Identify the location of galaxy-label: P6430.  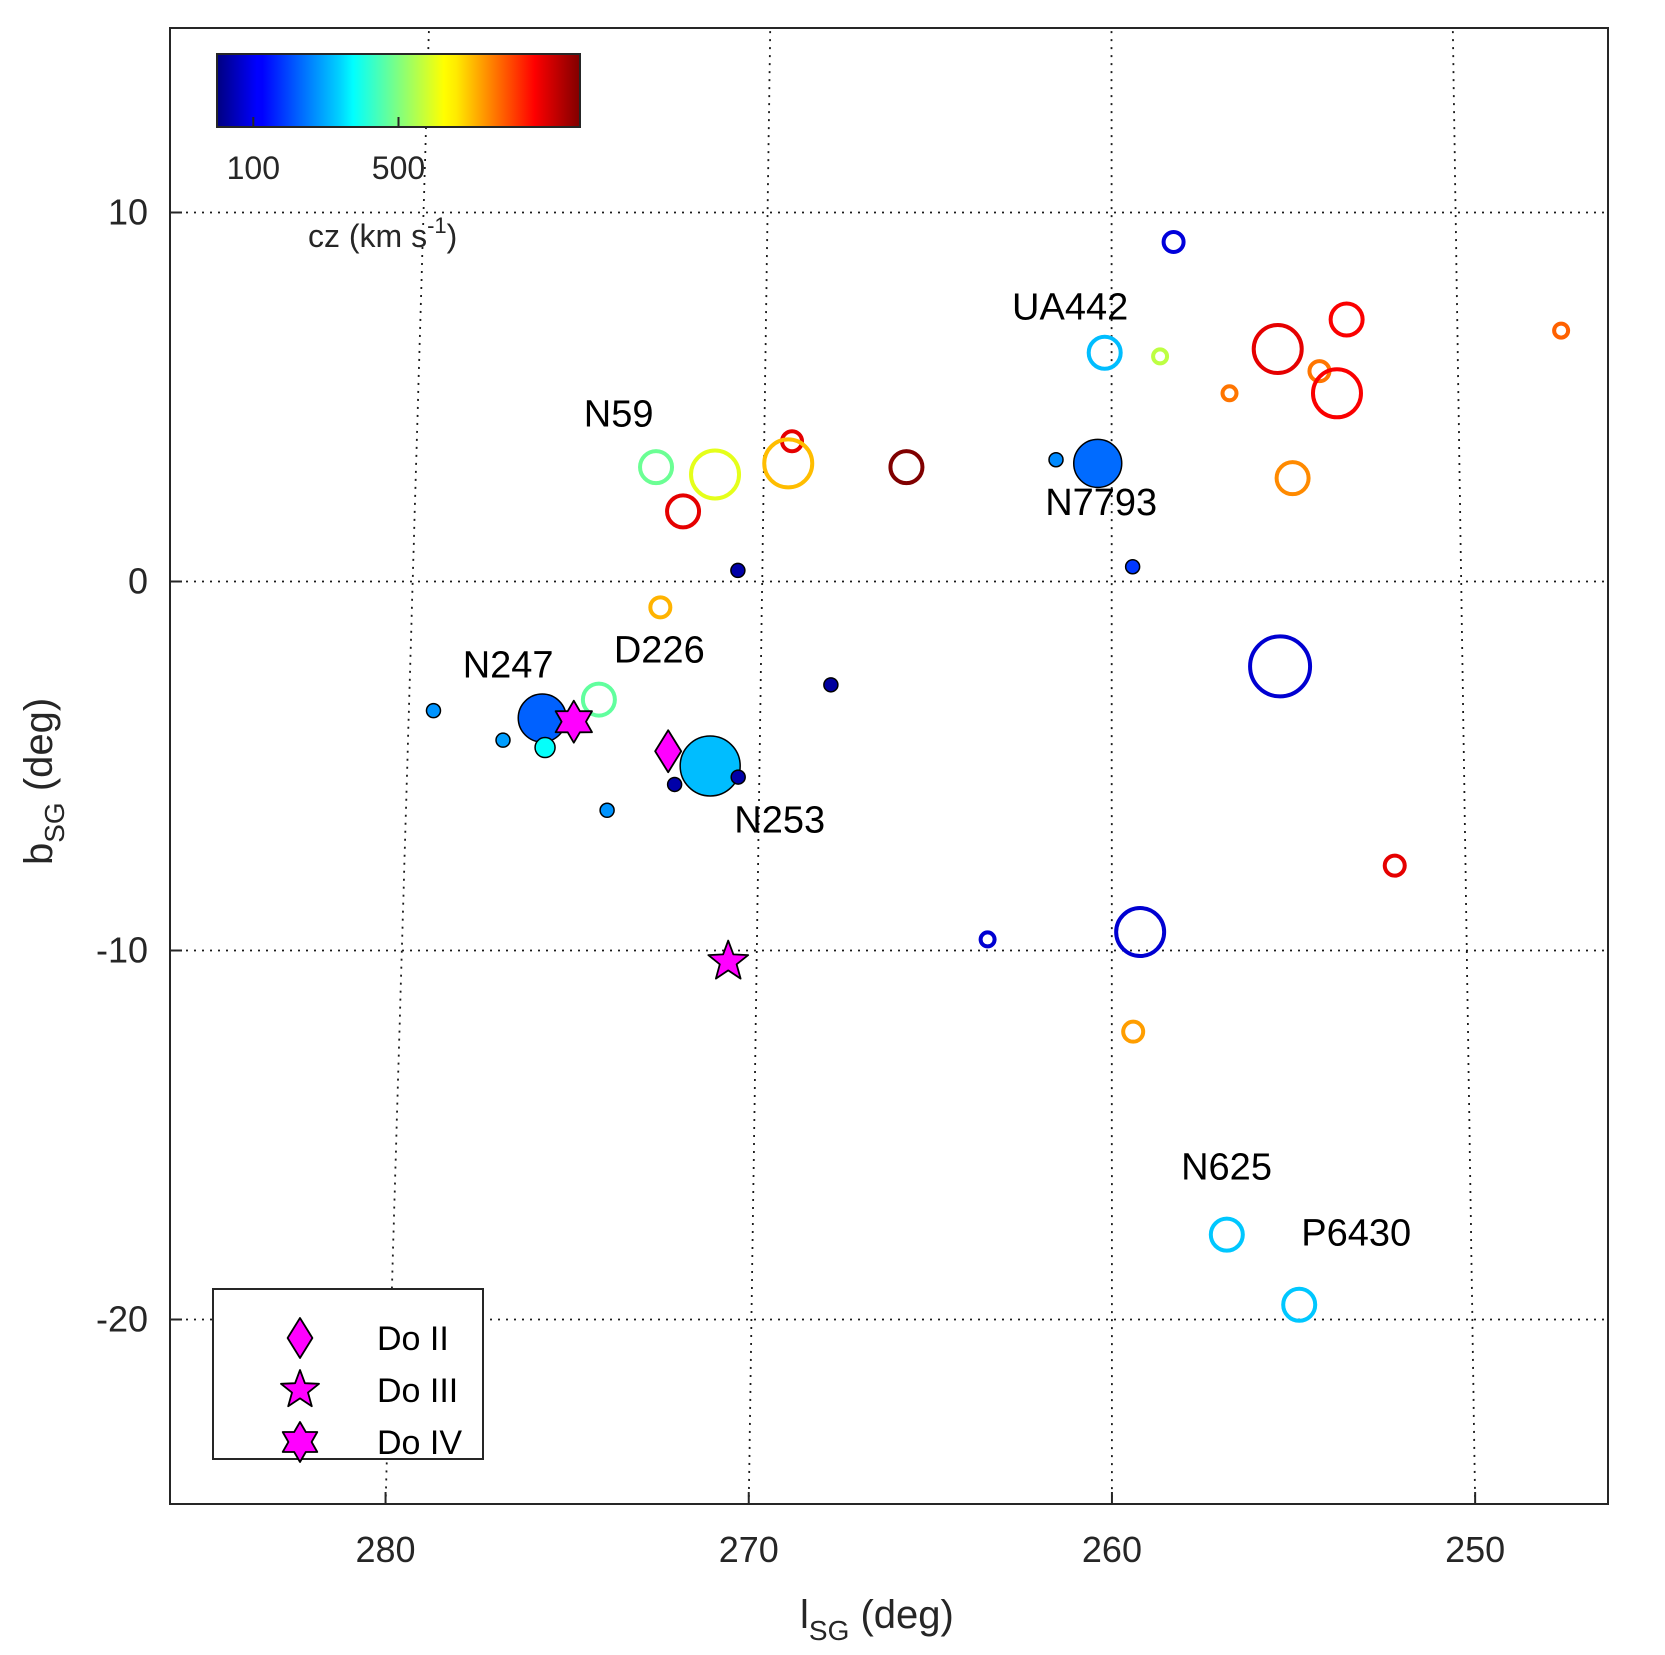
(1356, 1234).